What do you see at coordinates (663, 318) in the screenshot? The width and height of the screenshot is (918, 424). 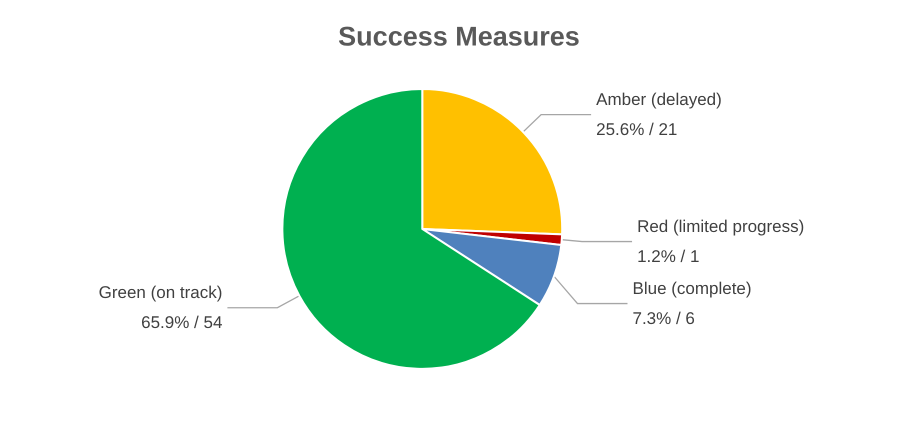 I see `data-label: 7.3% / 6` at bounding box center [663, 318].